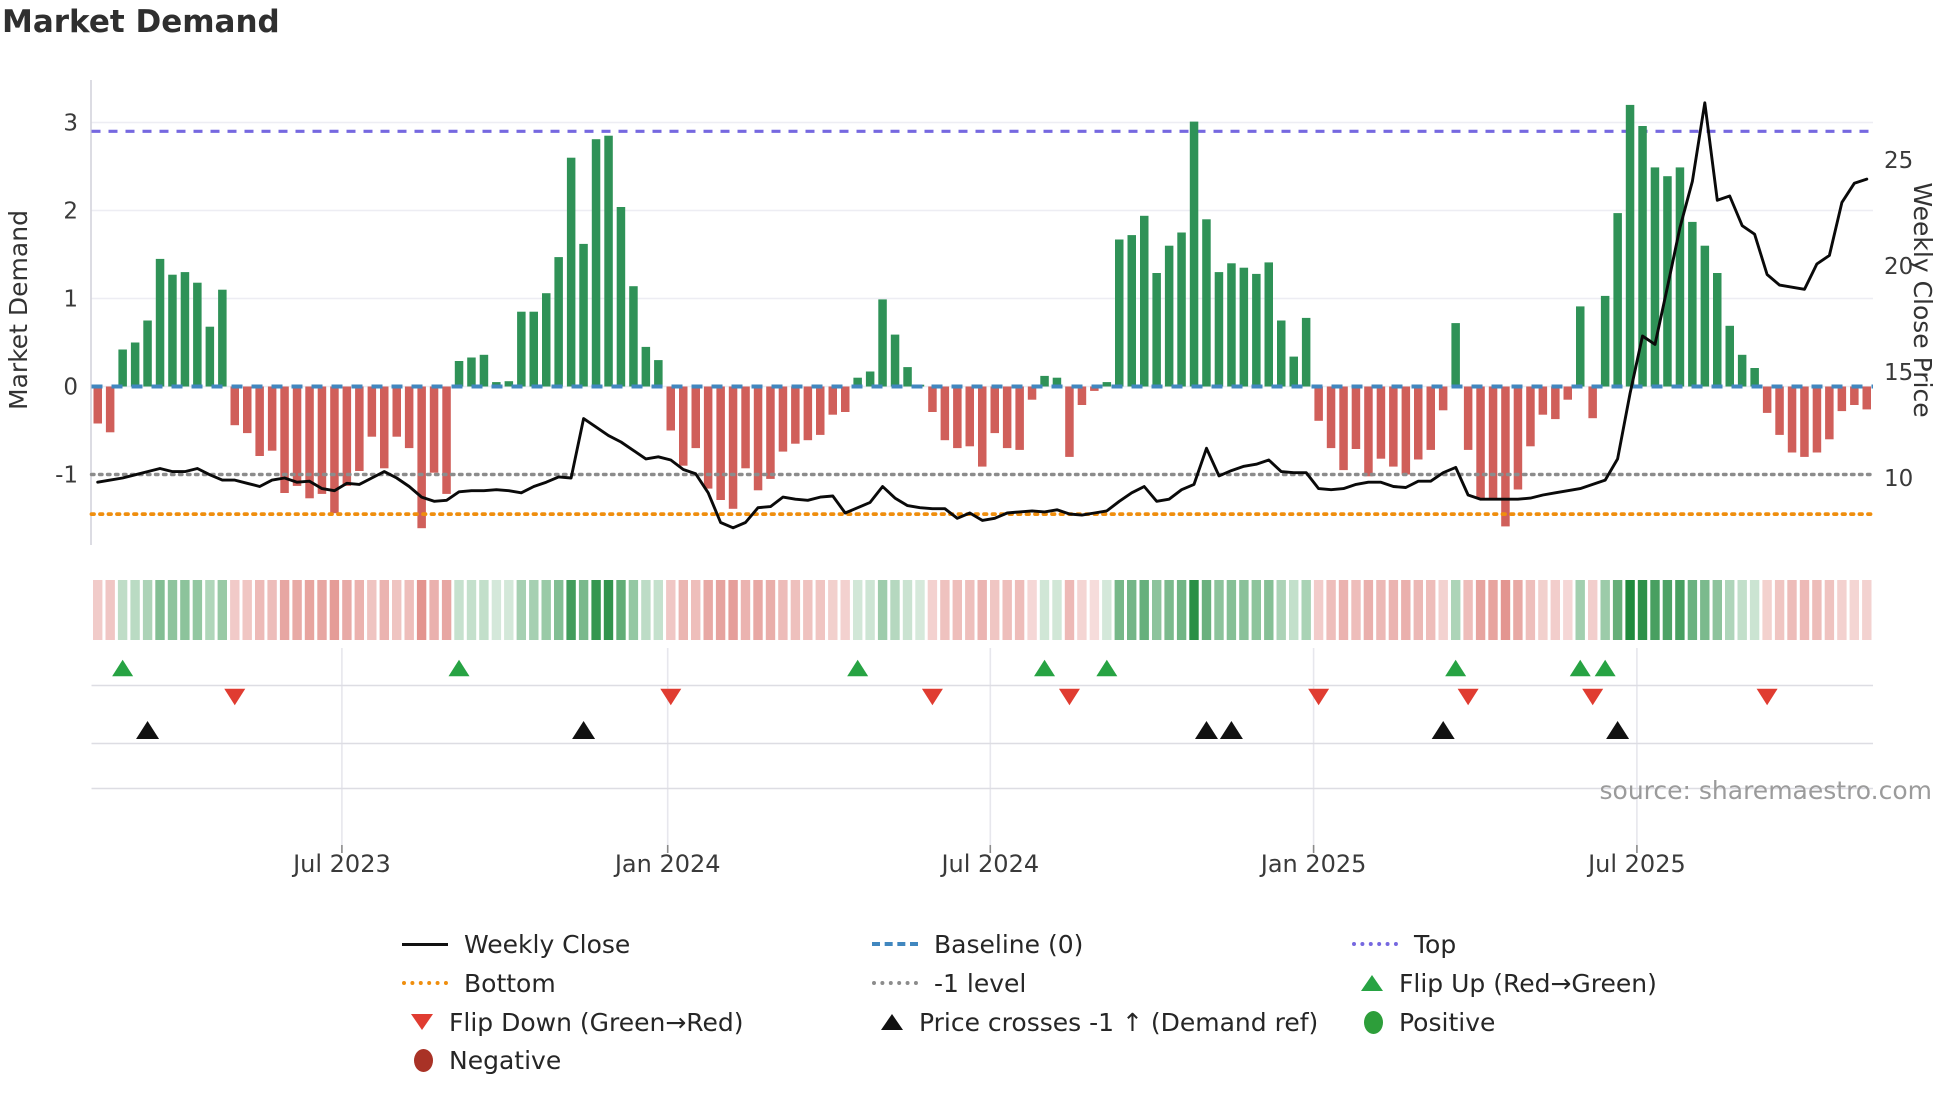 The width and height of the screenshot is (1960, 1102). I want to click on legend-item: Positive, so click(1423, 1022).